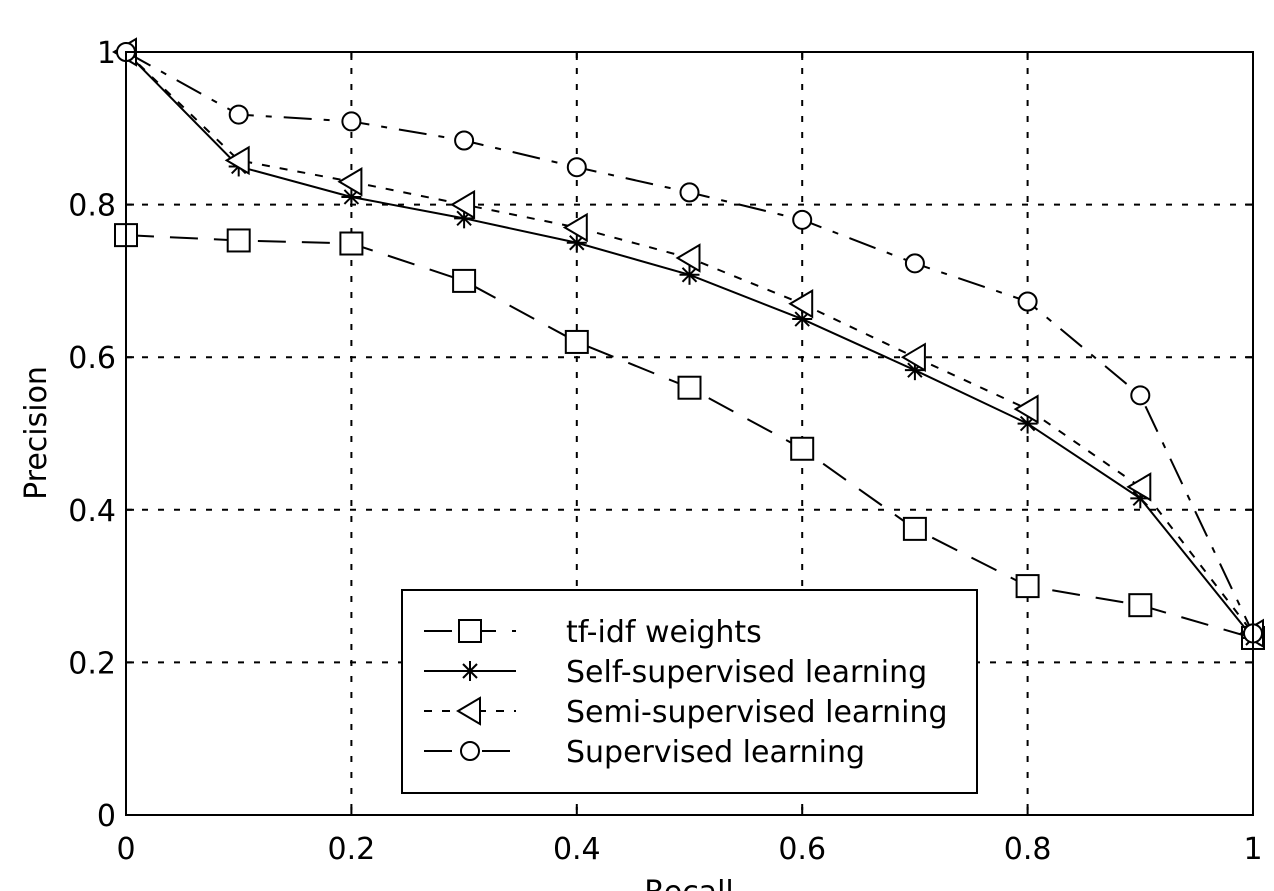  Describe the element at coordinates (715, 752) in the screenshot. I see `legend-label: Supervised learning` at that location.